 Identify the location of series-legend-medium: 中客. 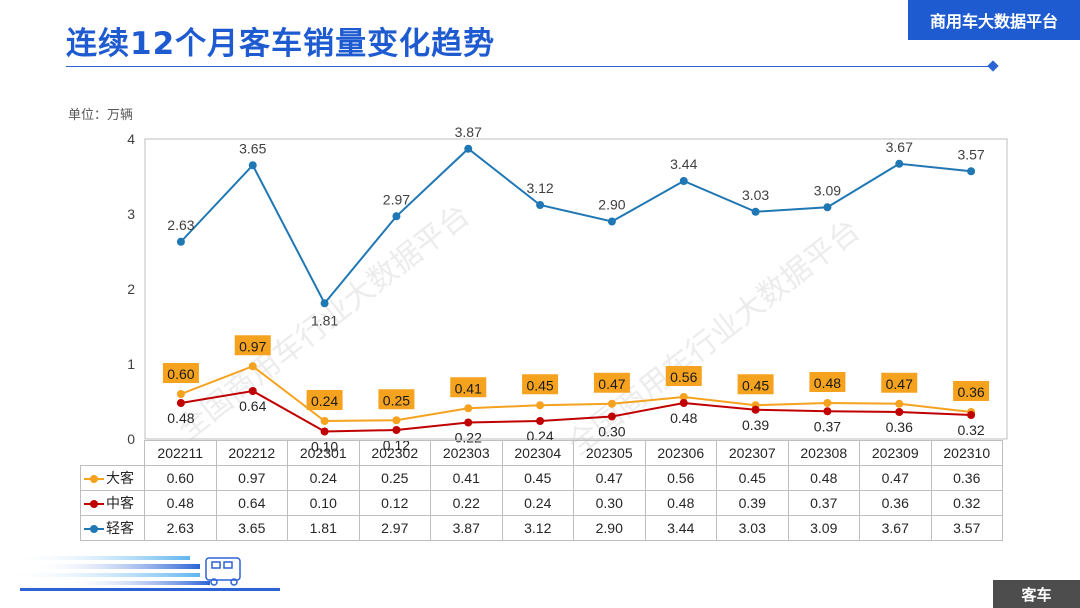
(112, 503).